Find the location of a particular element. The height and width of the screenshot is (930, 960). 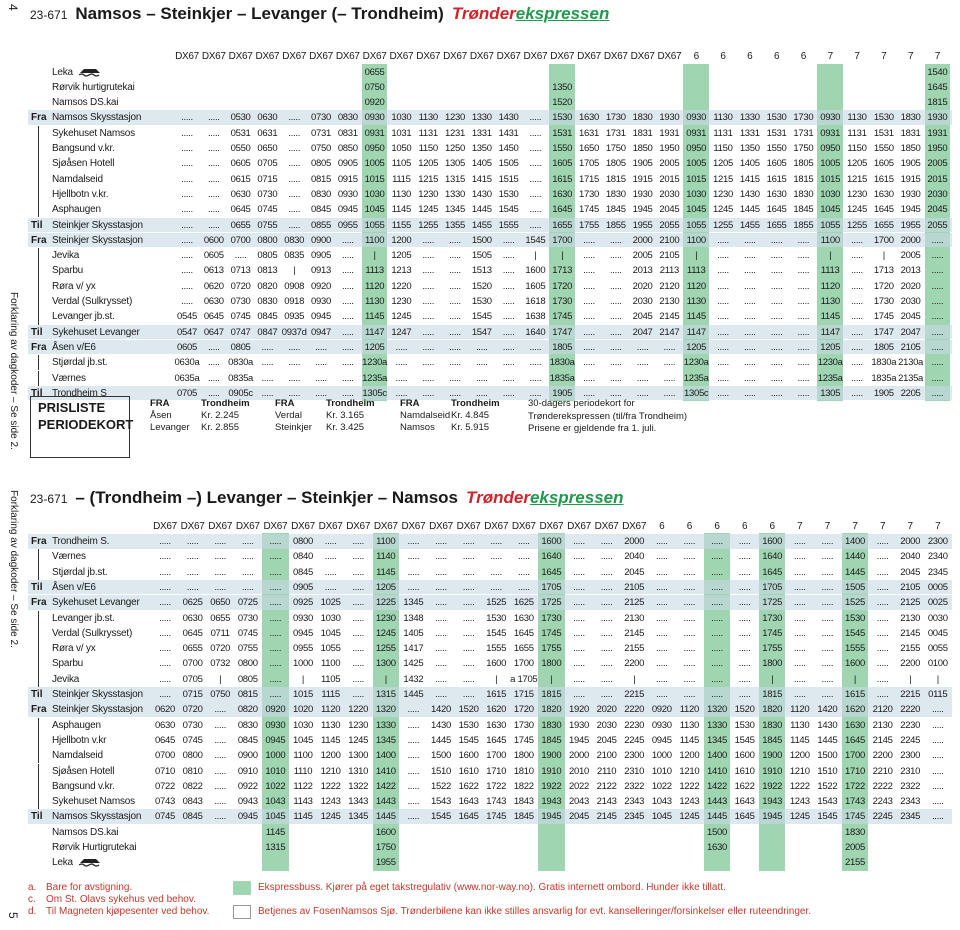

departure-time: 1255 is located at coordinates (723, 225).